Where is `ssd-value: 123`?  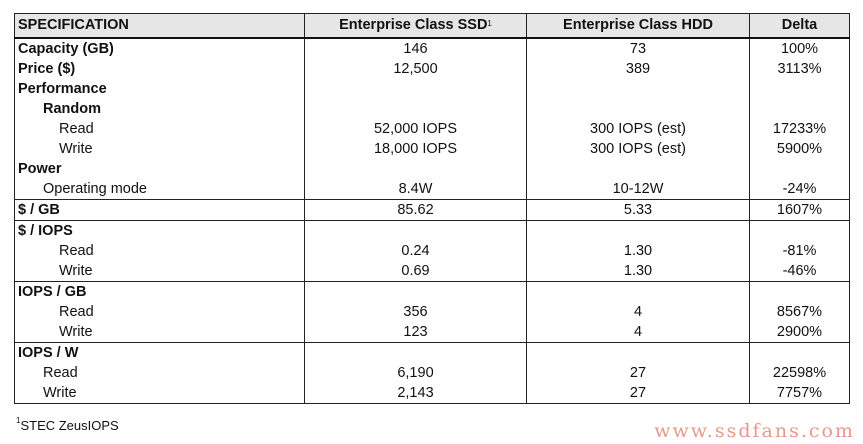
ssd-value: 123 is located at coordinates (415, 332).